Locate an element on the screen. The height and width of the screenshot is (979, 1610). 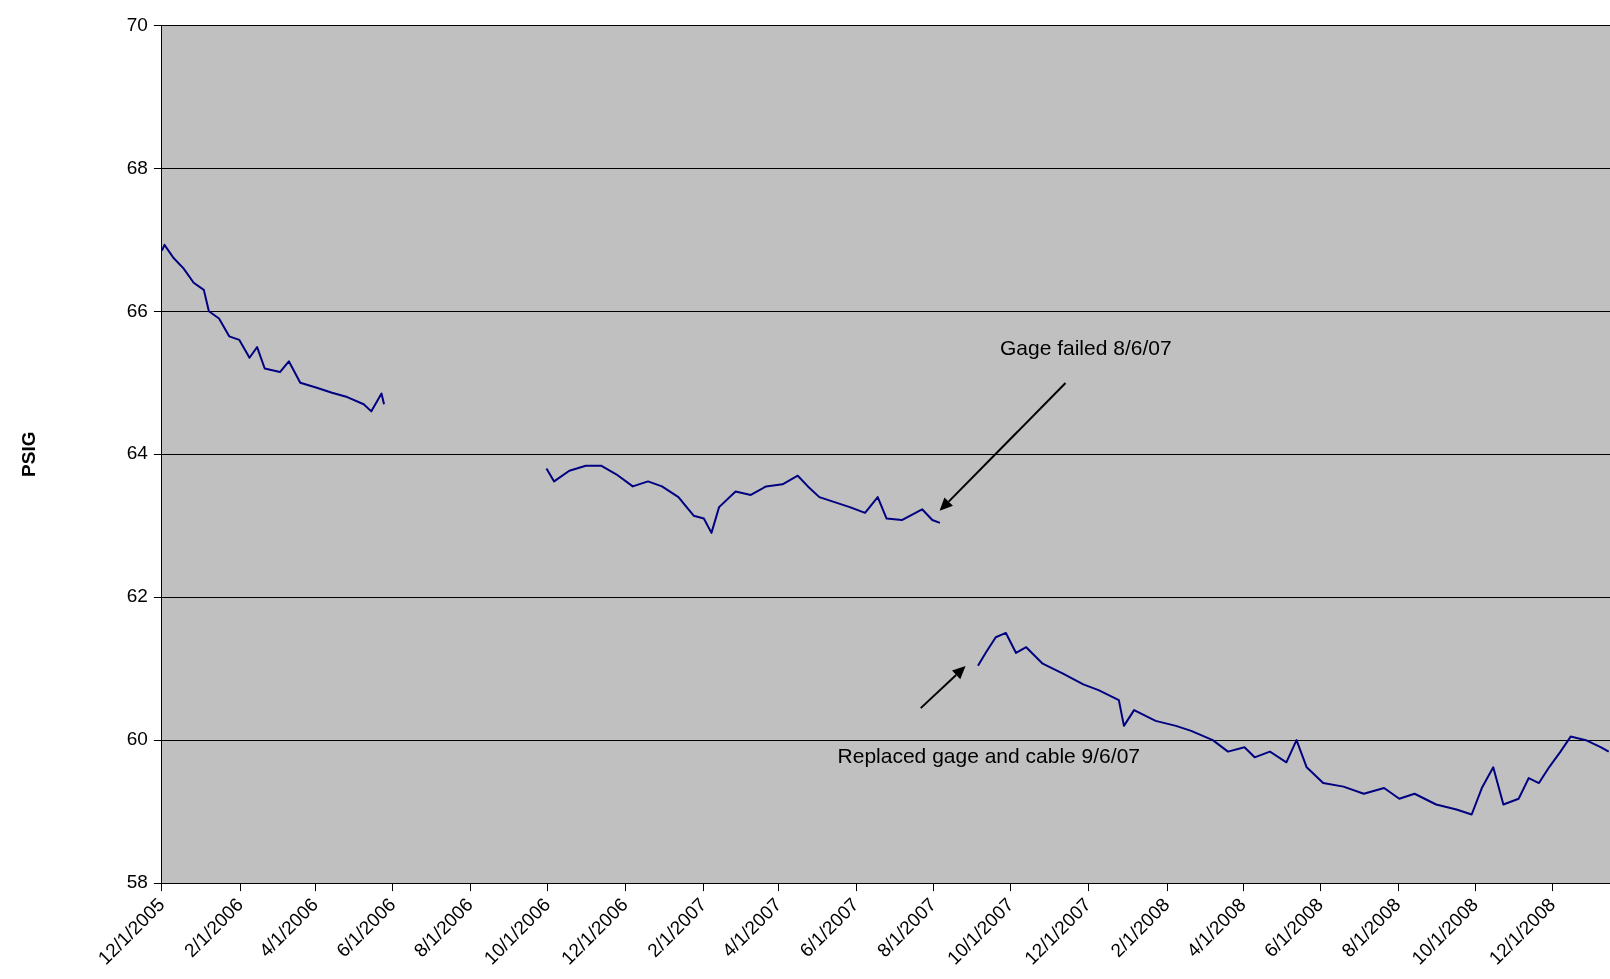
y-axis-title: PSIG is located at coordinates (28, 454).